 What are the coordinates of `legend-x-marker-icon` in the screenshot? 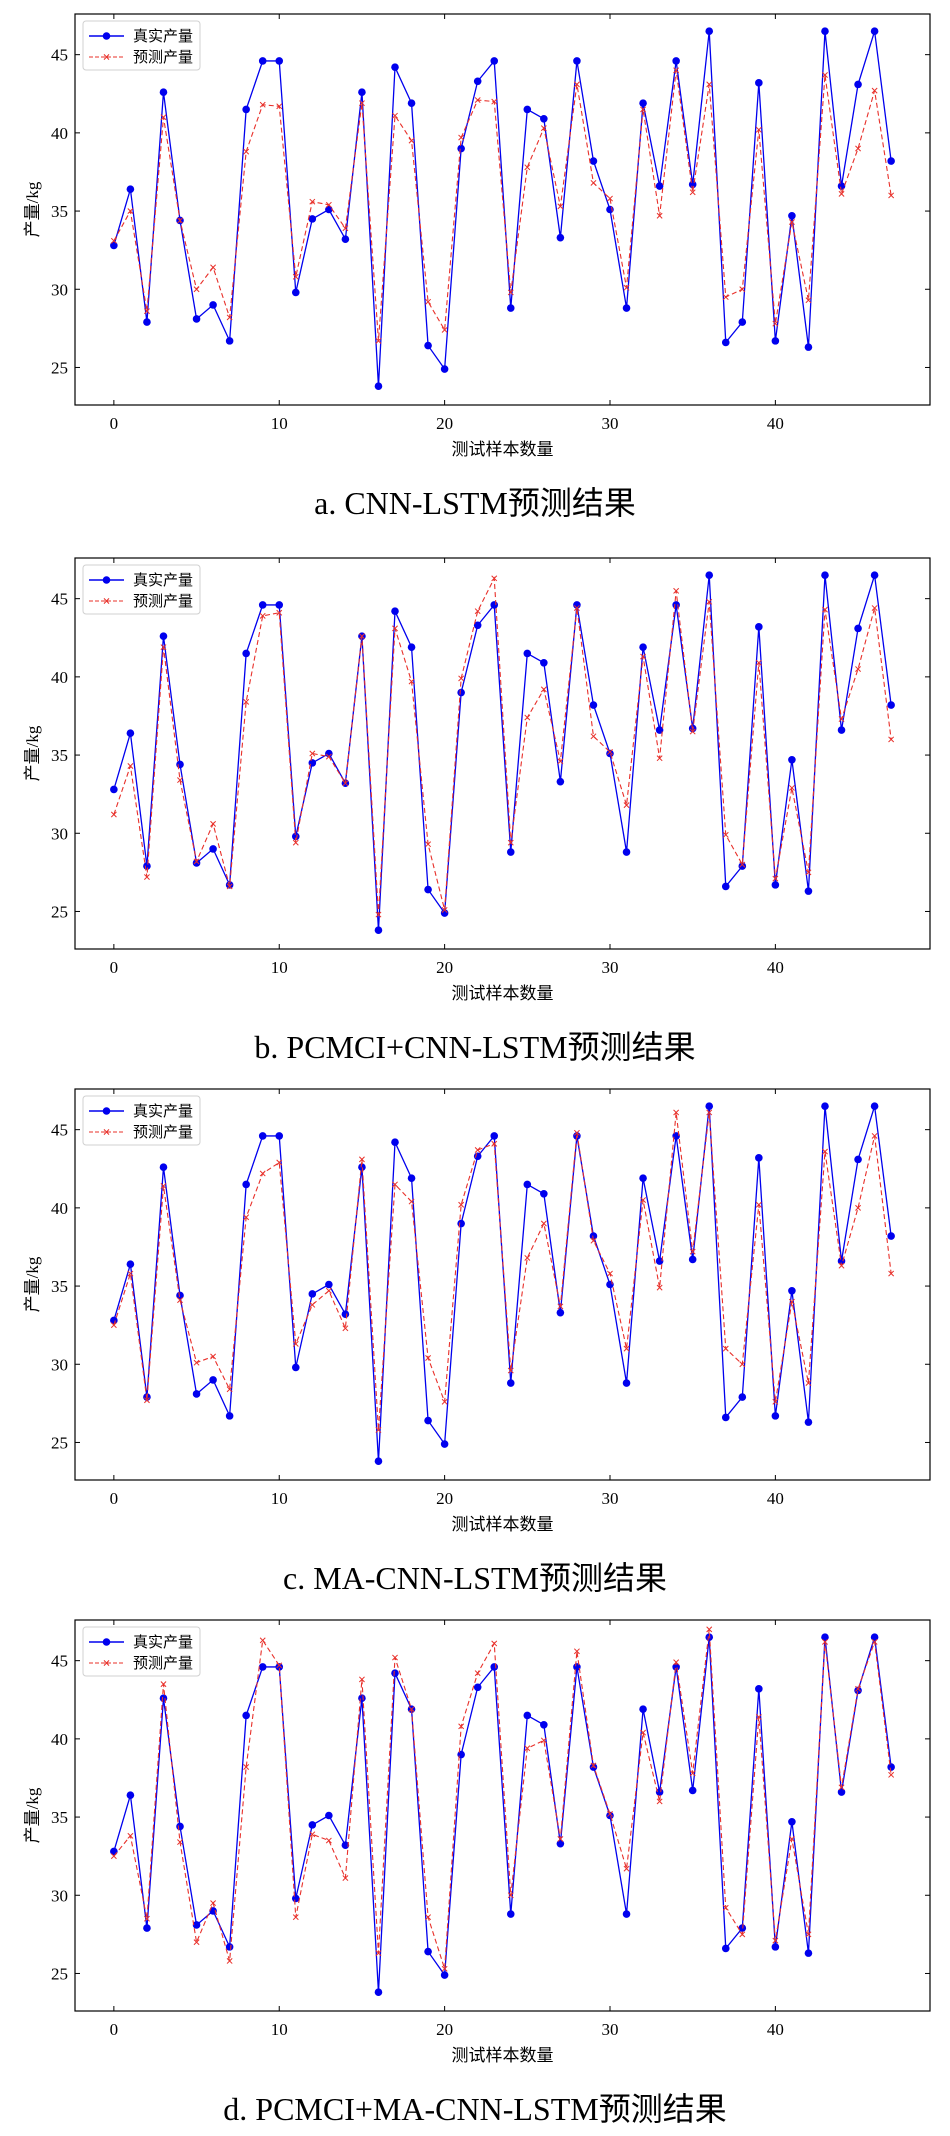 It's located at (106, 601).